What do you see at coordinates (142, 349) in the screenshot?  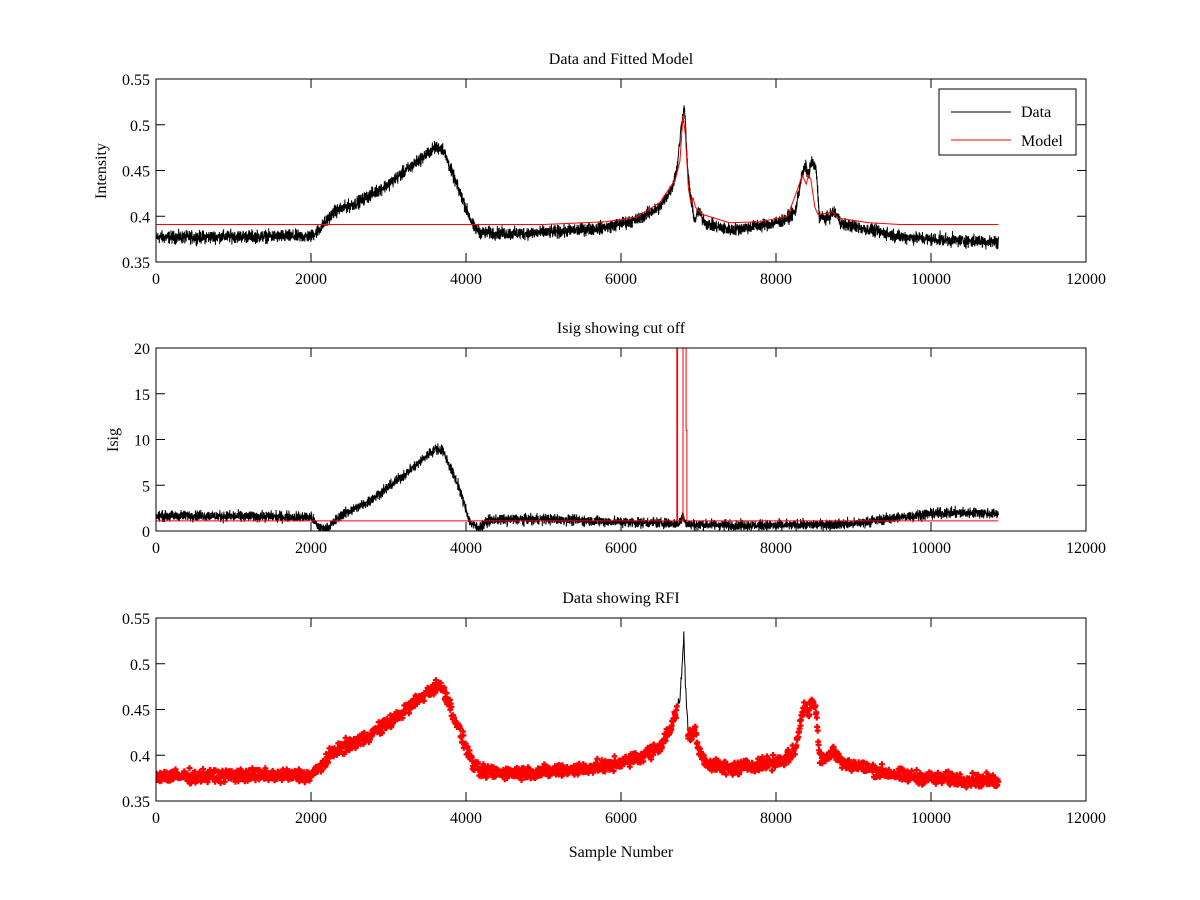 I see `y-tick-label: 20` at bounding box center [142, 349].